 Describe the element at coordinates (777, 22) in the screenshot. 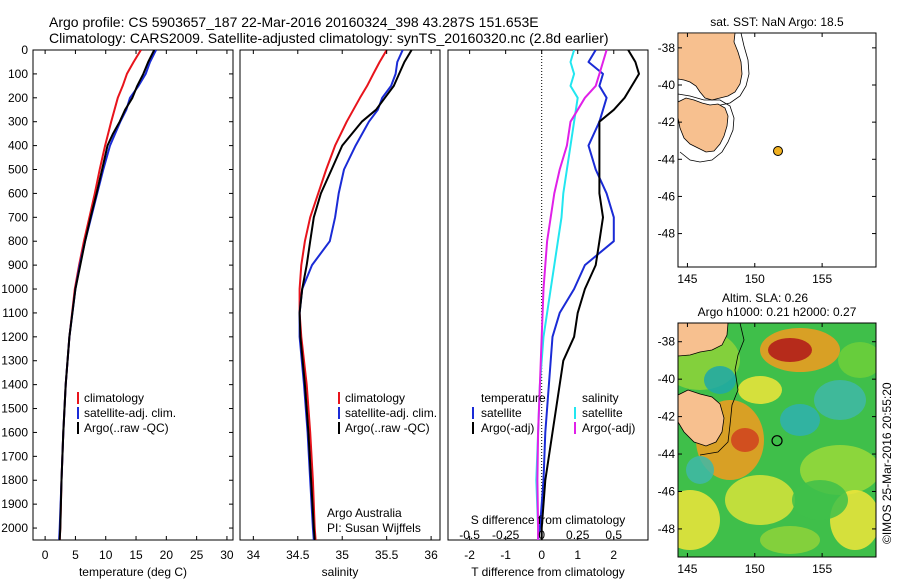

I see `sst-map-title: sat. SST: NaN Argo: 18.5` at that location.